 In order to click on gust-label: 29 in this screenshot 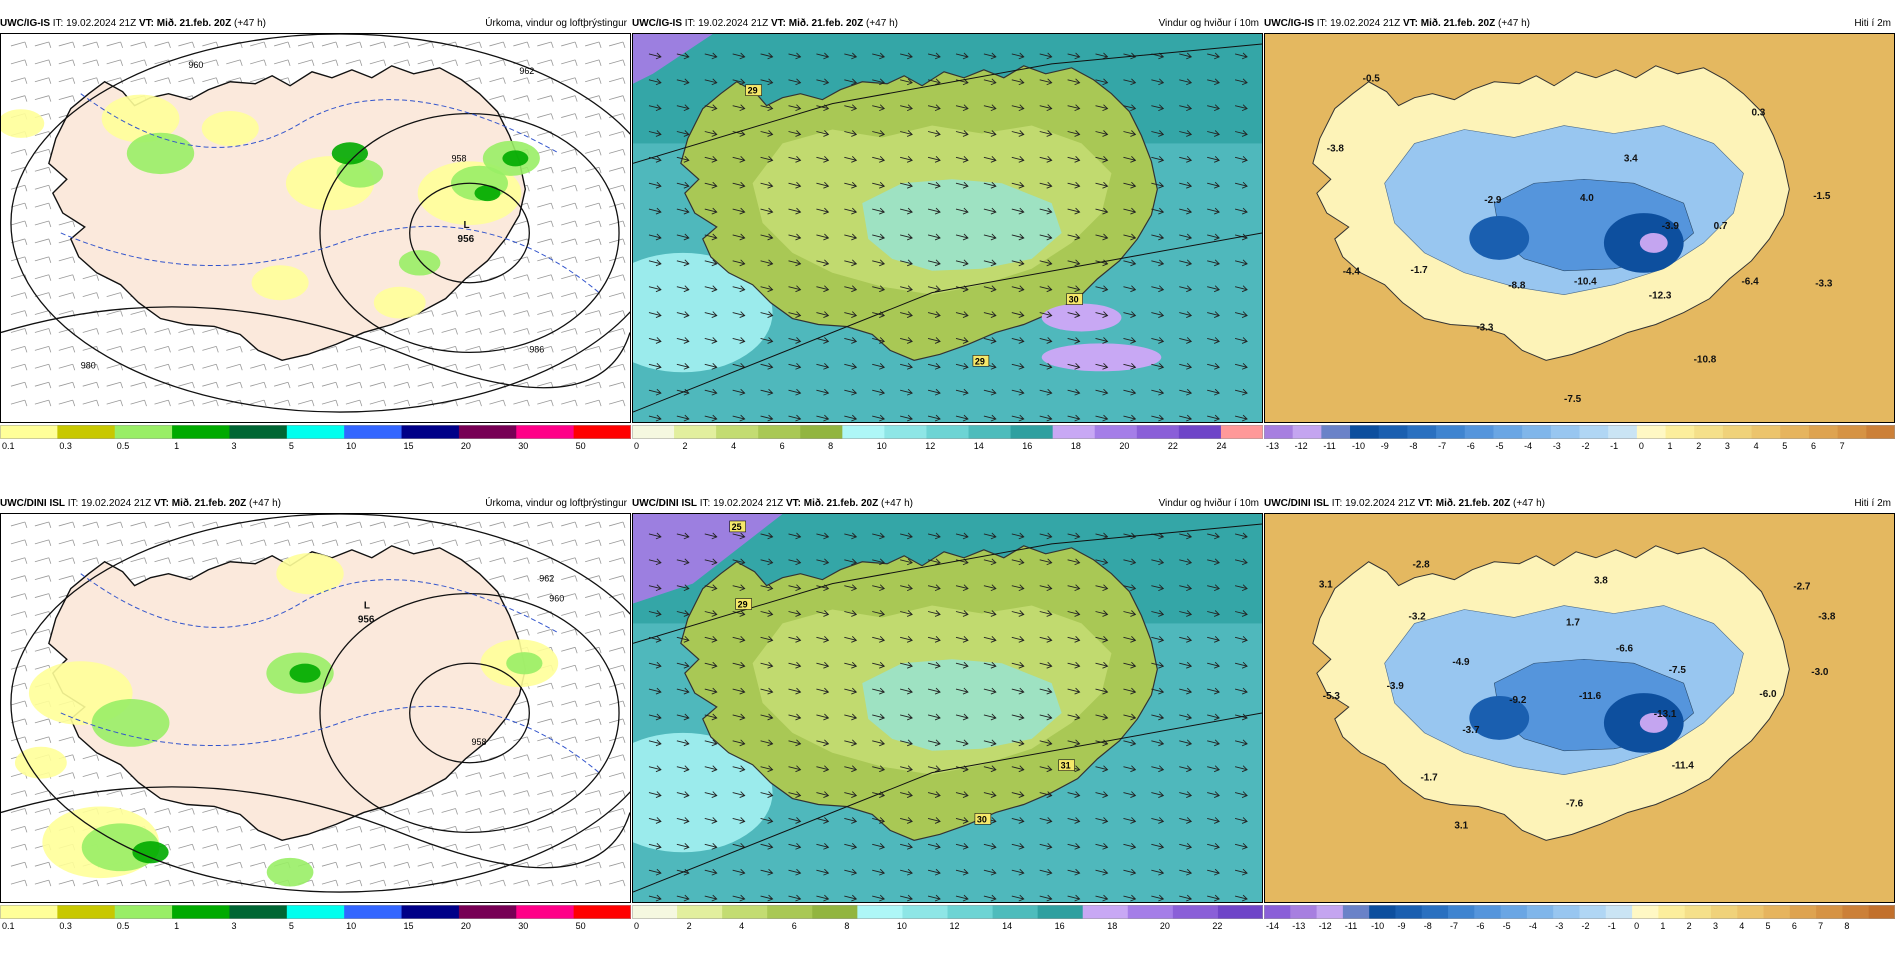, I will do `click(753, 91)`.